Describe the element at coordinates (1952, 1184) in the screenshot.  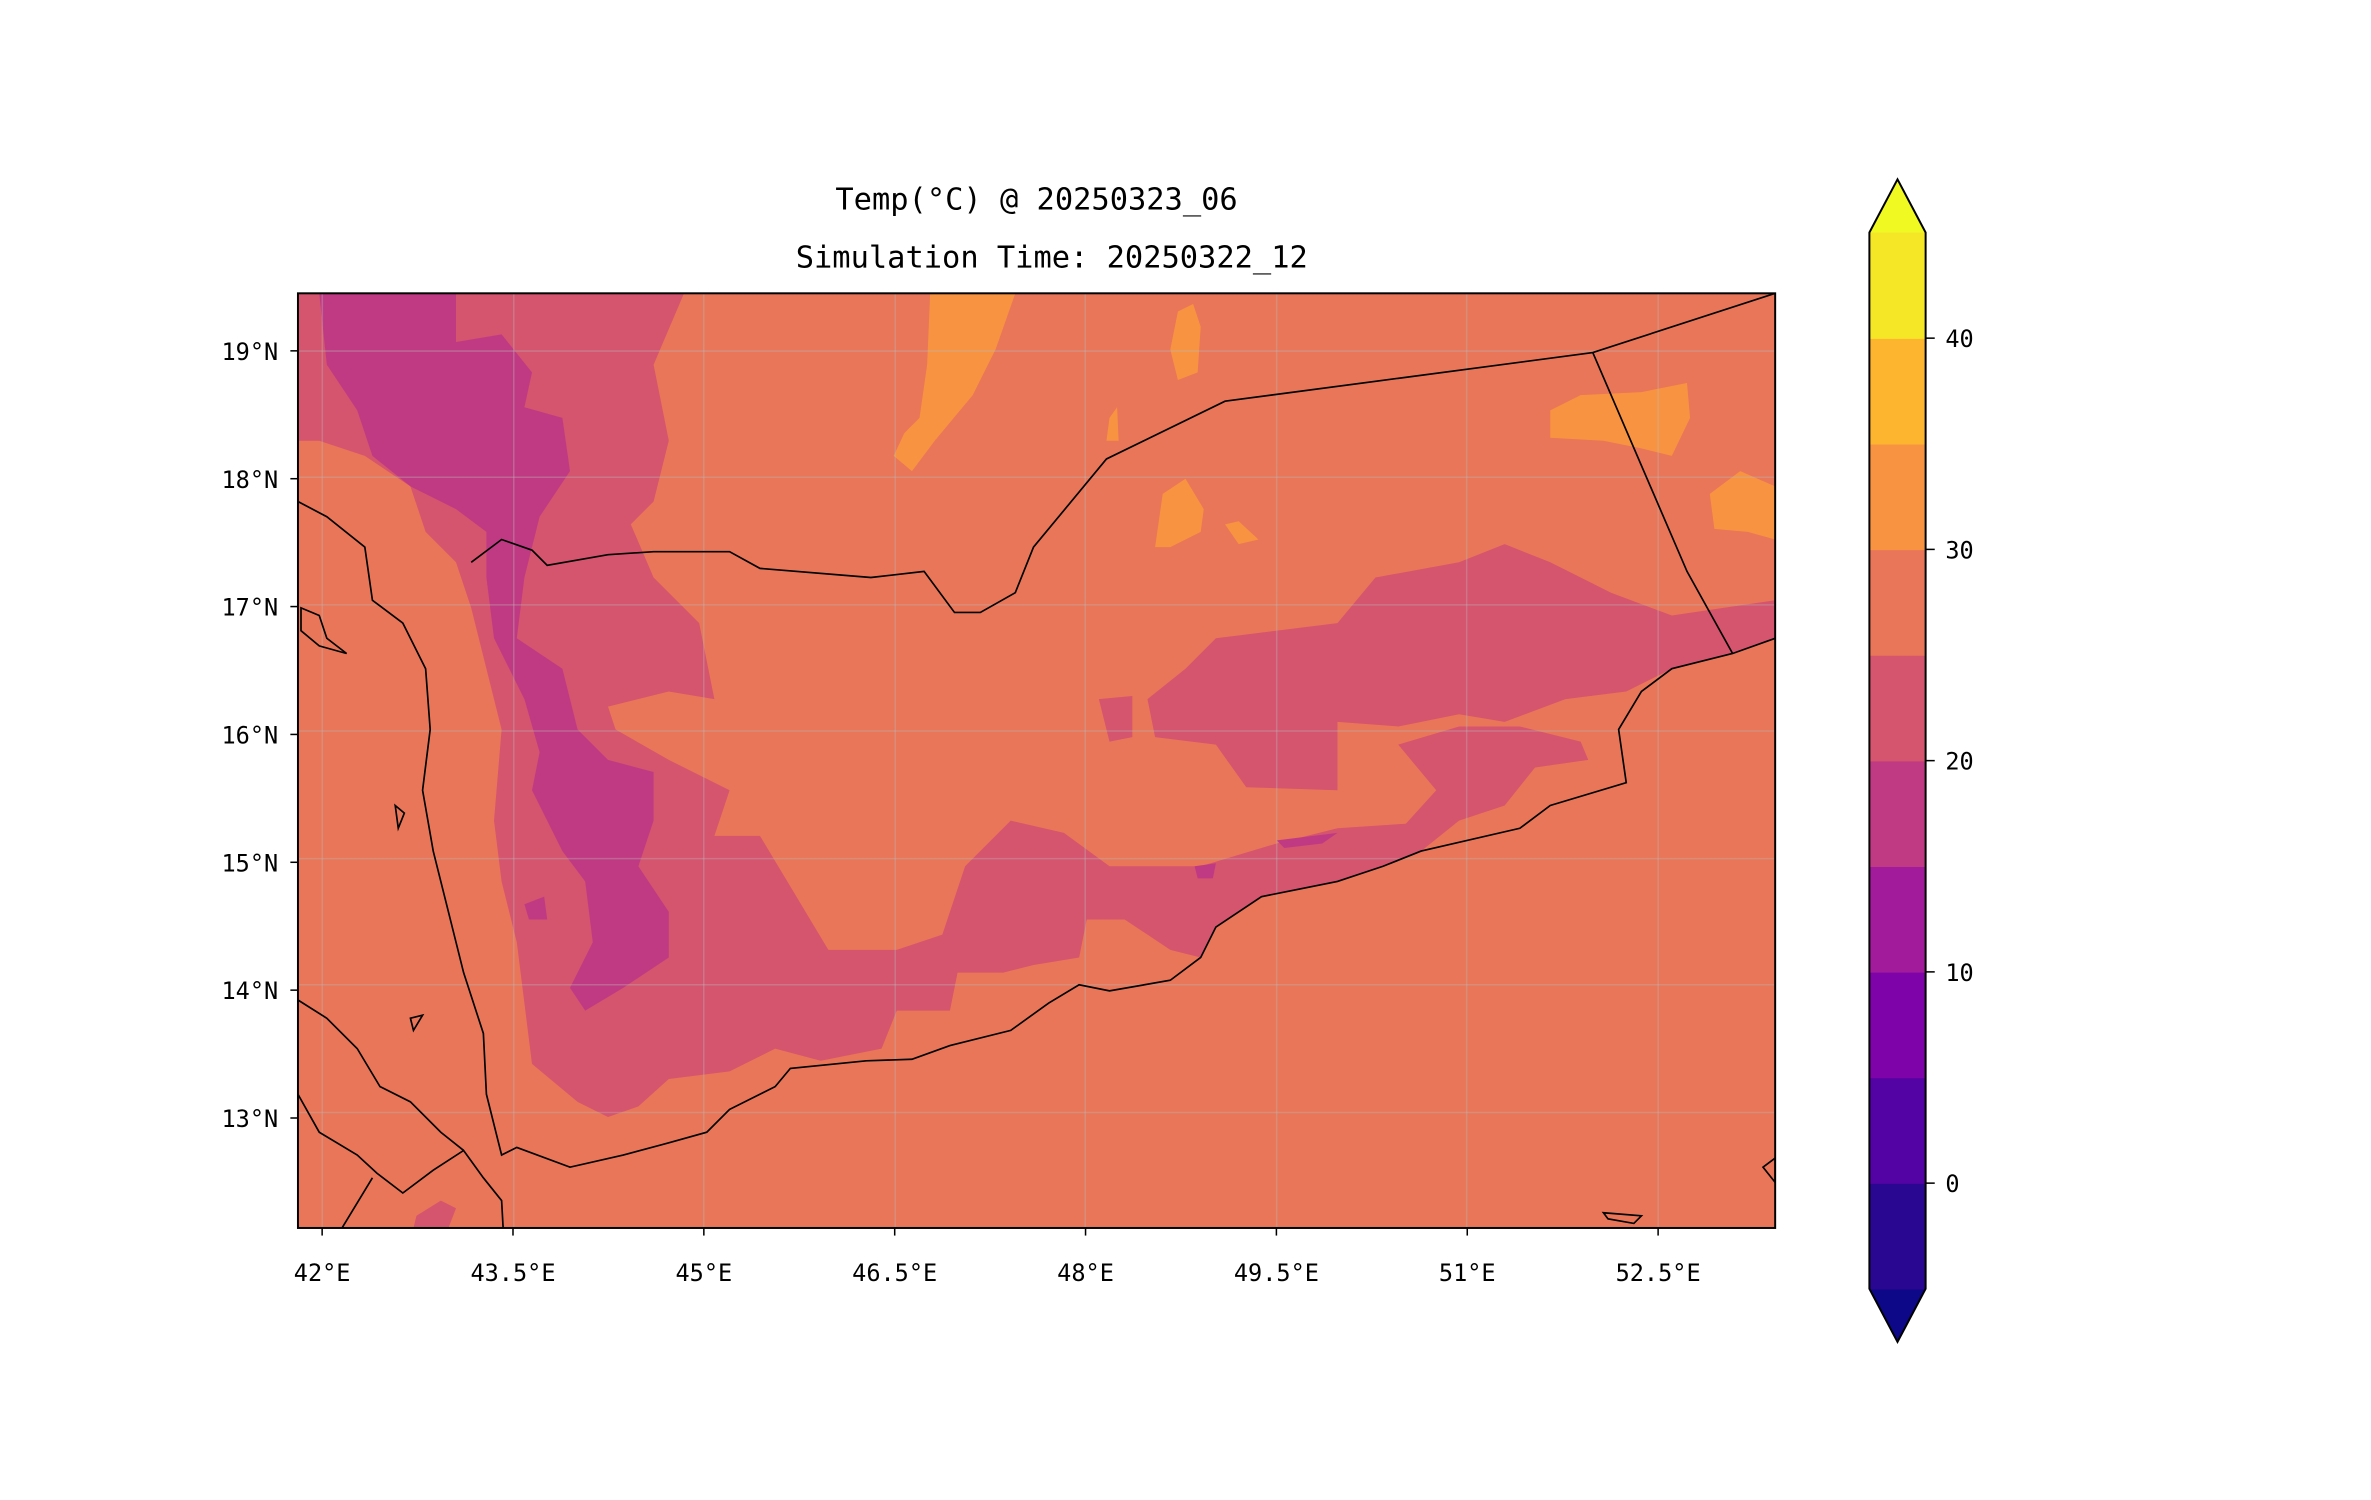
I see `colorbar-tick-label: 0` at that location.